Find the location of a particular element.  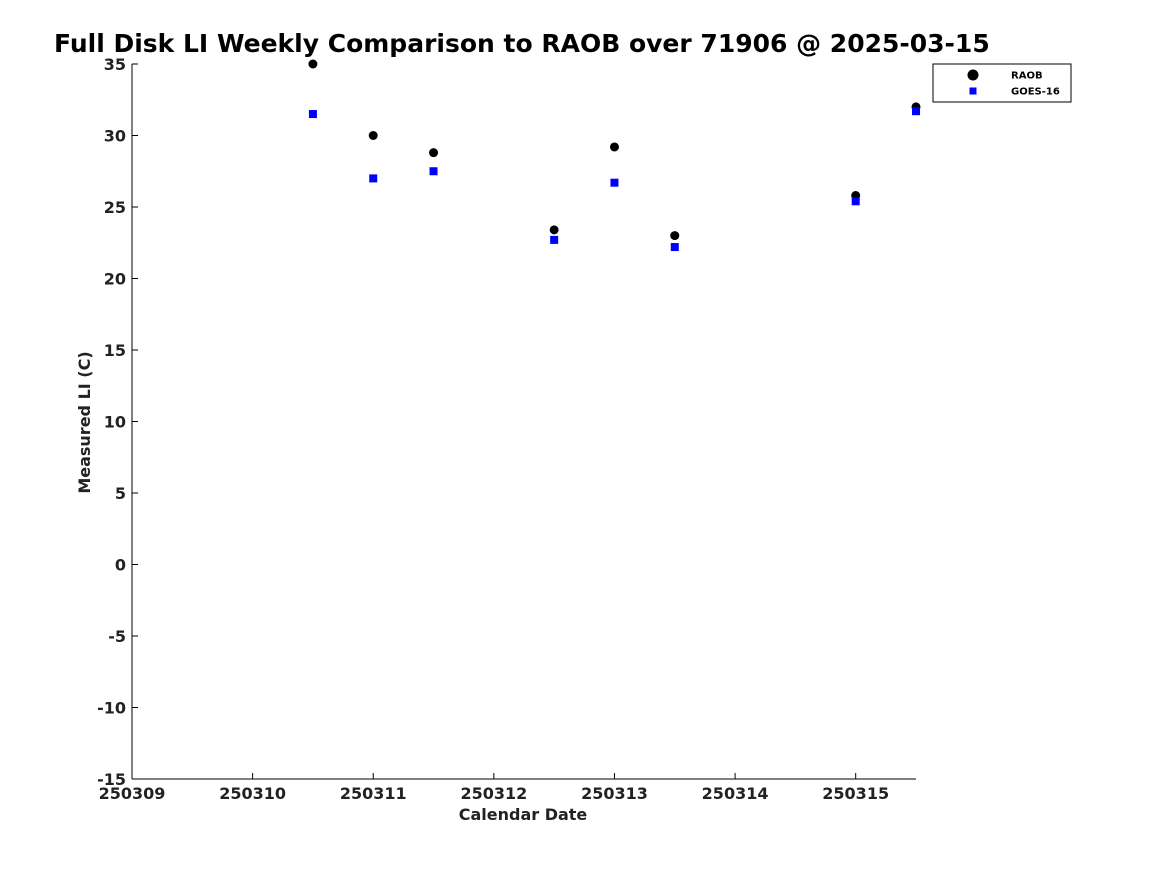

legend-label-raob: RAOB is located at coordinates (1027, 76).